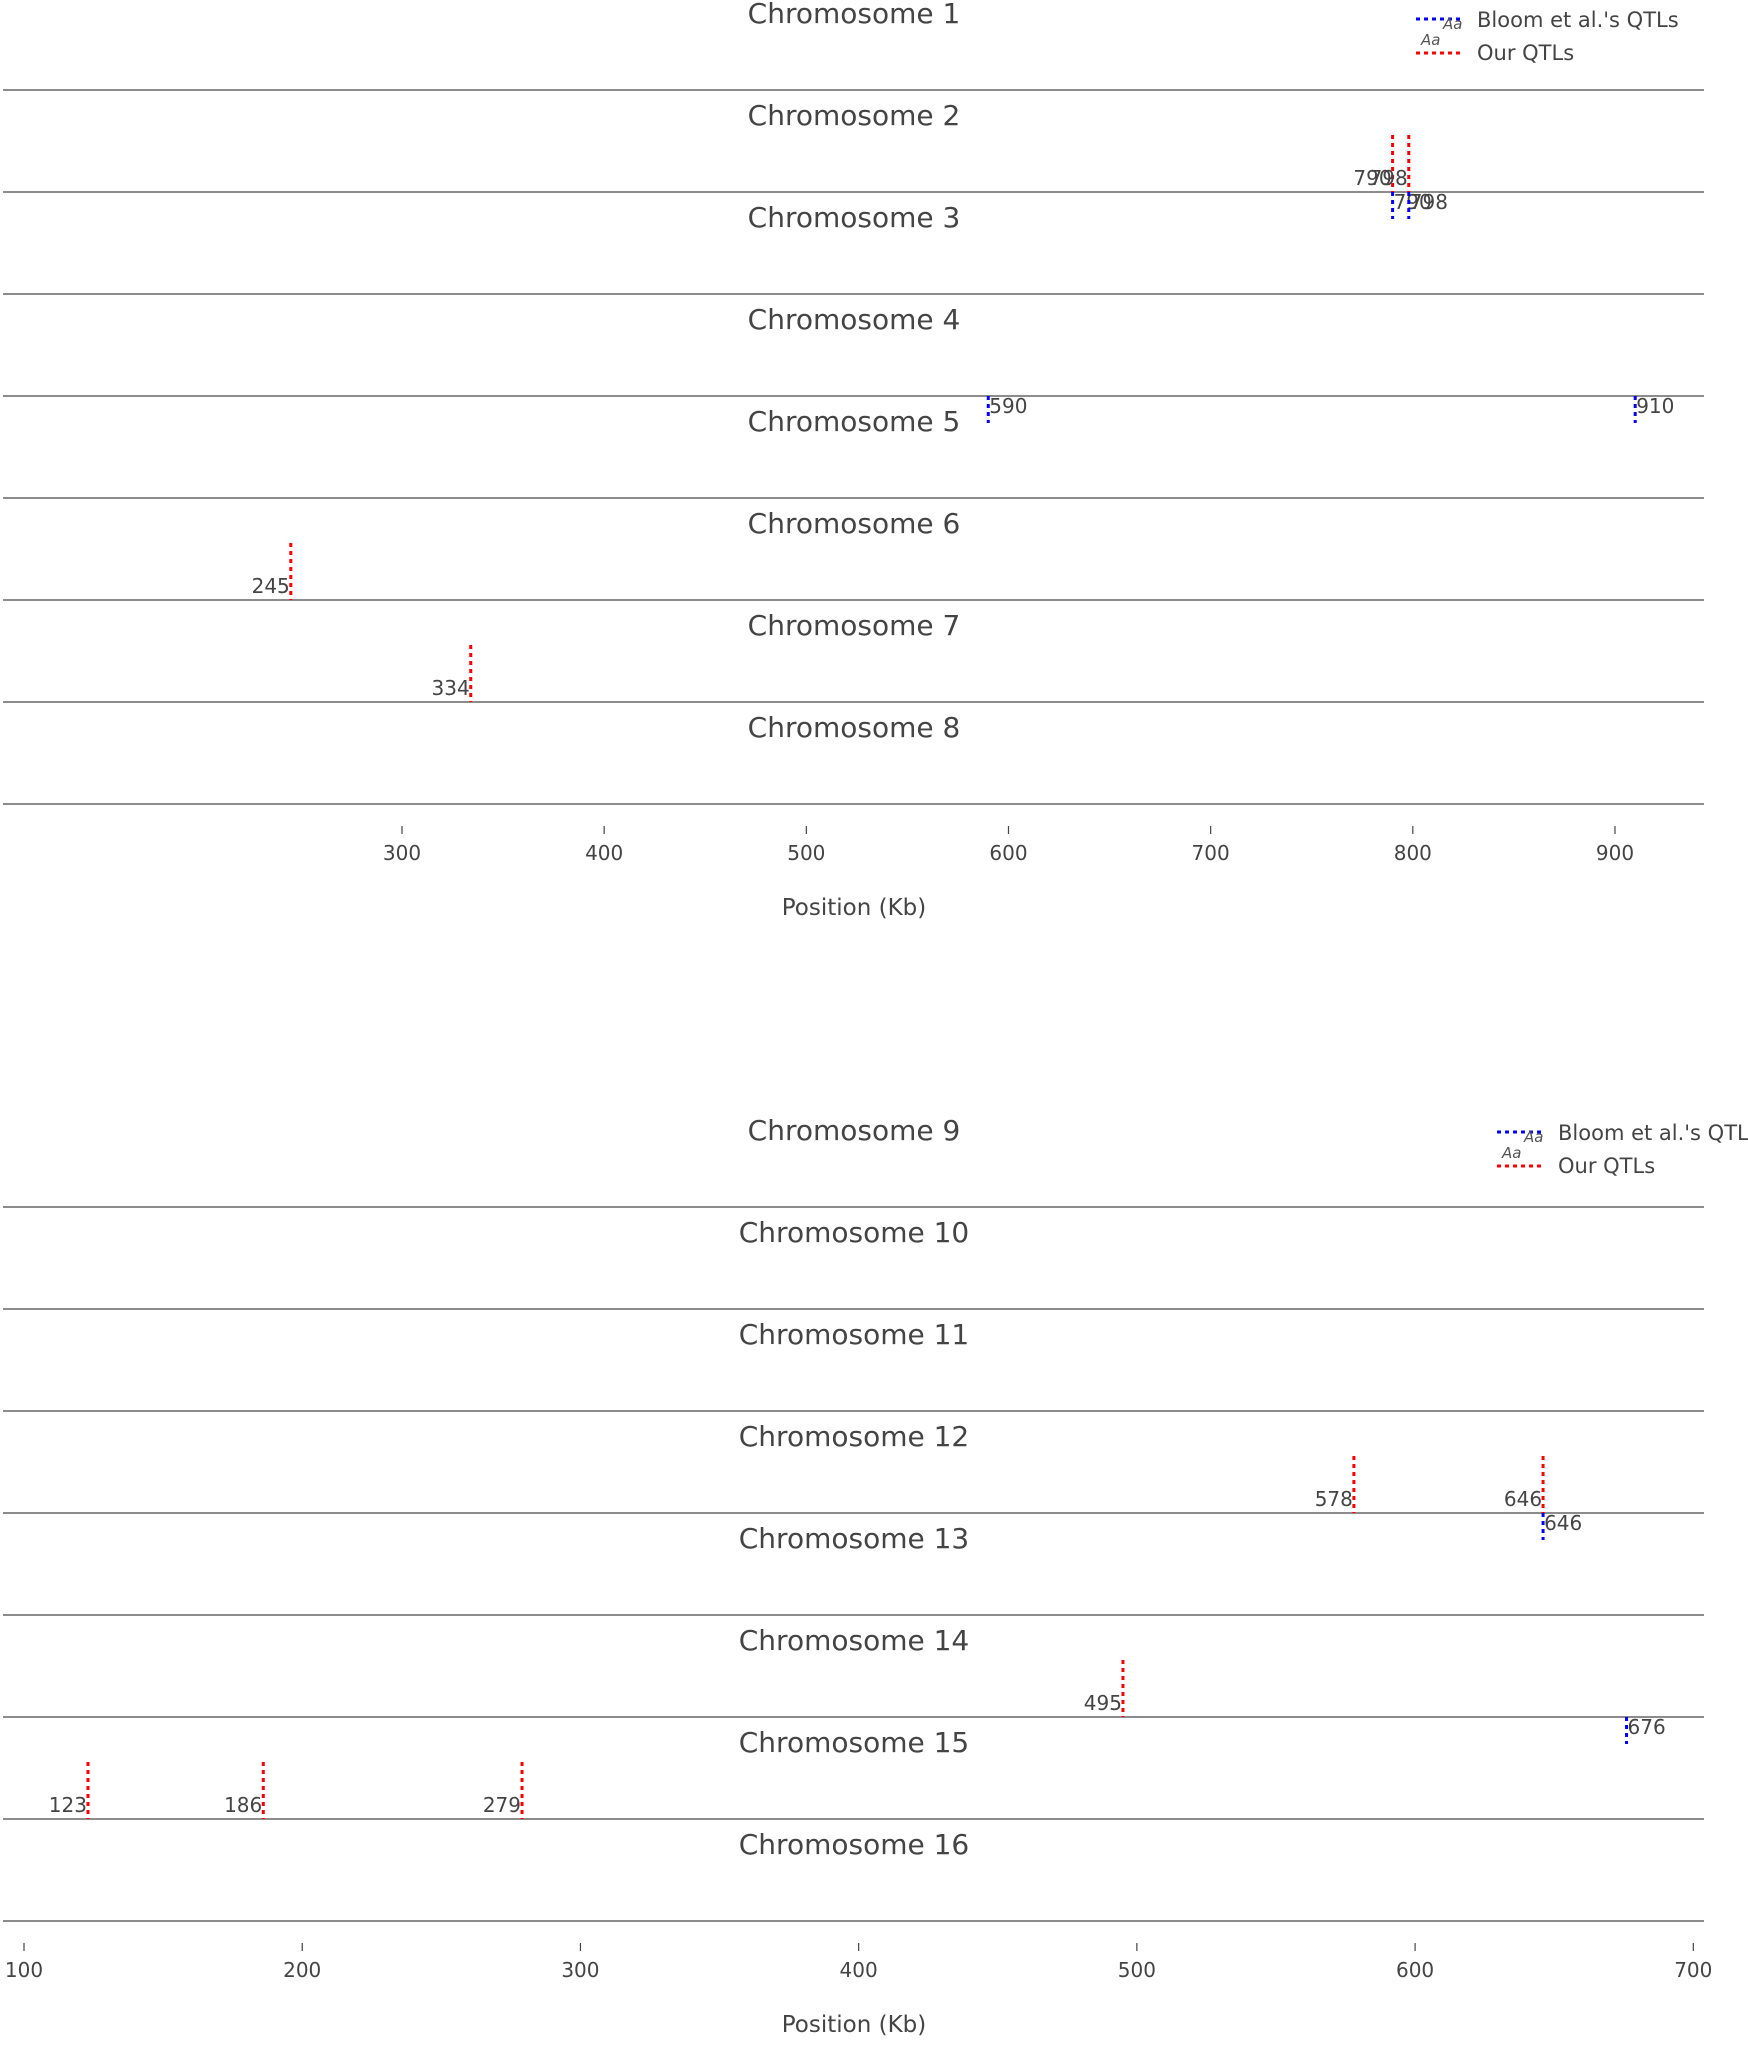 This screenshot has height=2048, width=1748. What do you see at coordinates (243, 1805) in the screenshot?
I see `our-qtl-label: 186` at bounding box center [243, 1805].